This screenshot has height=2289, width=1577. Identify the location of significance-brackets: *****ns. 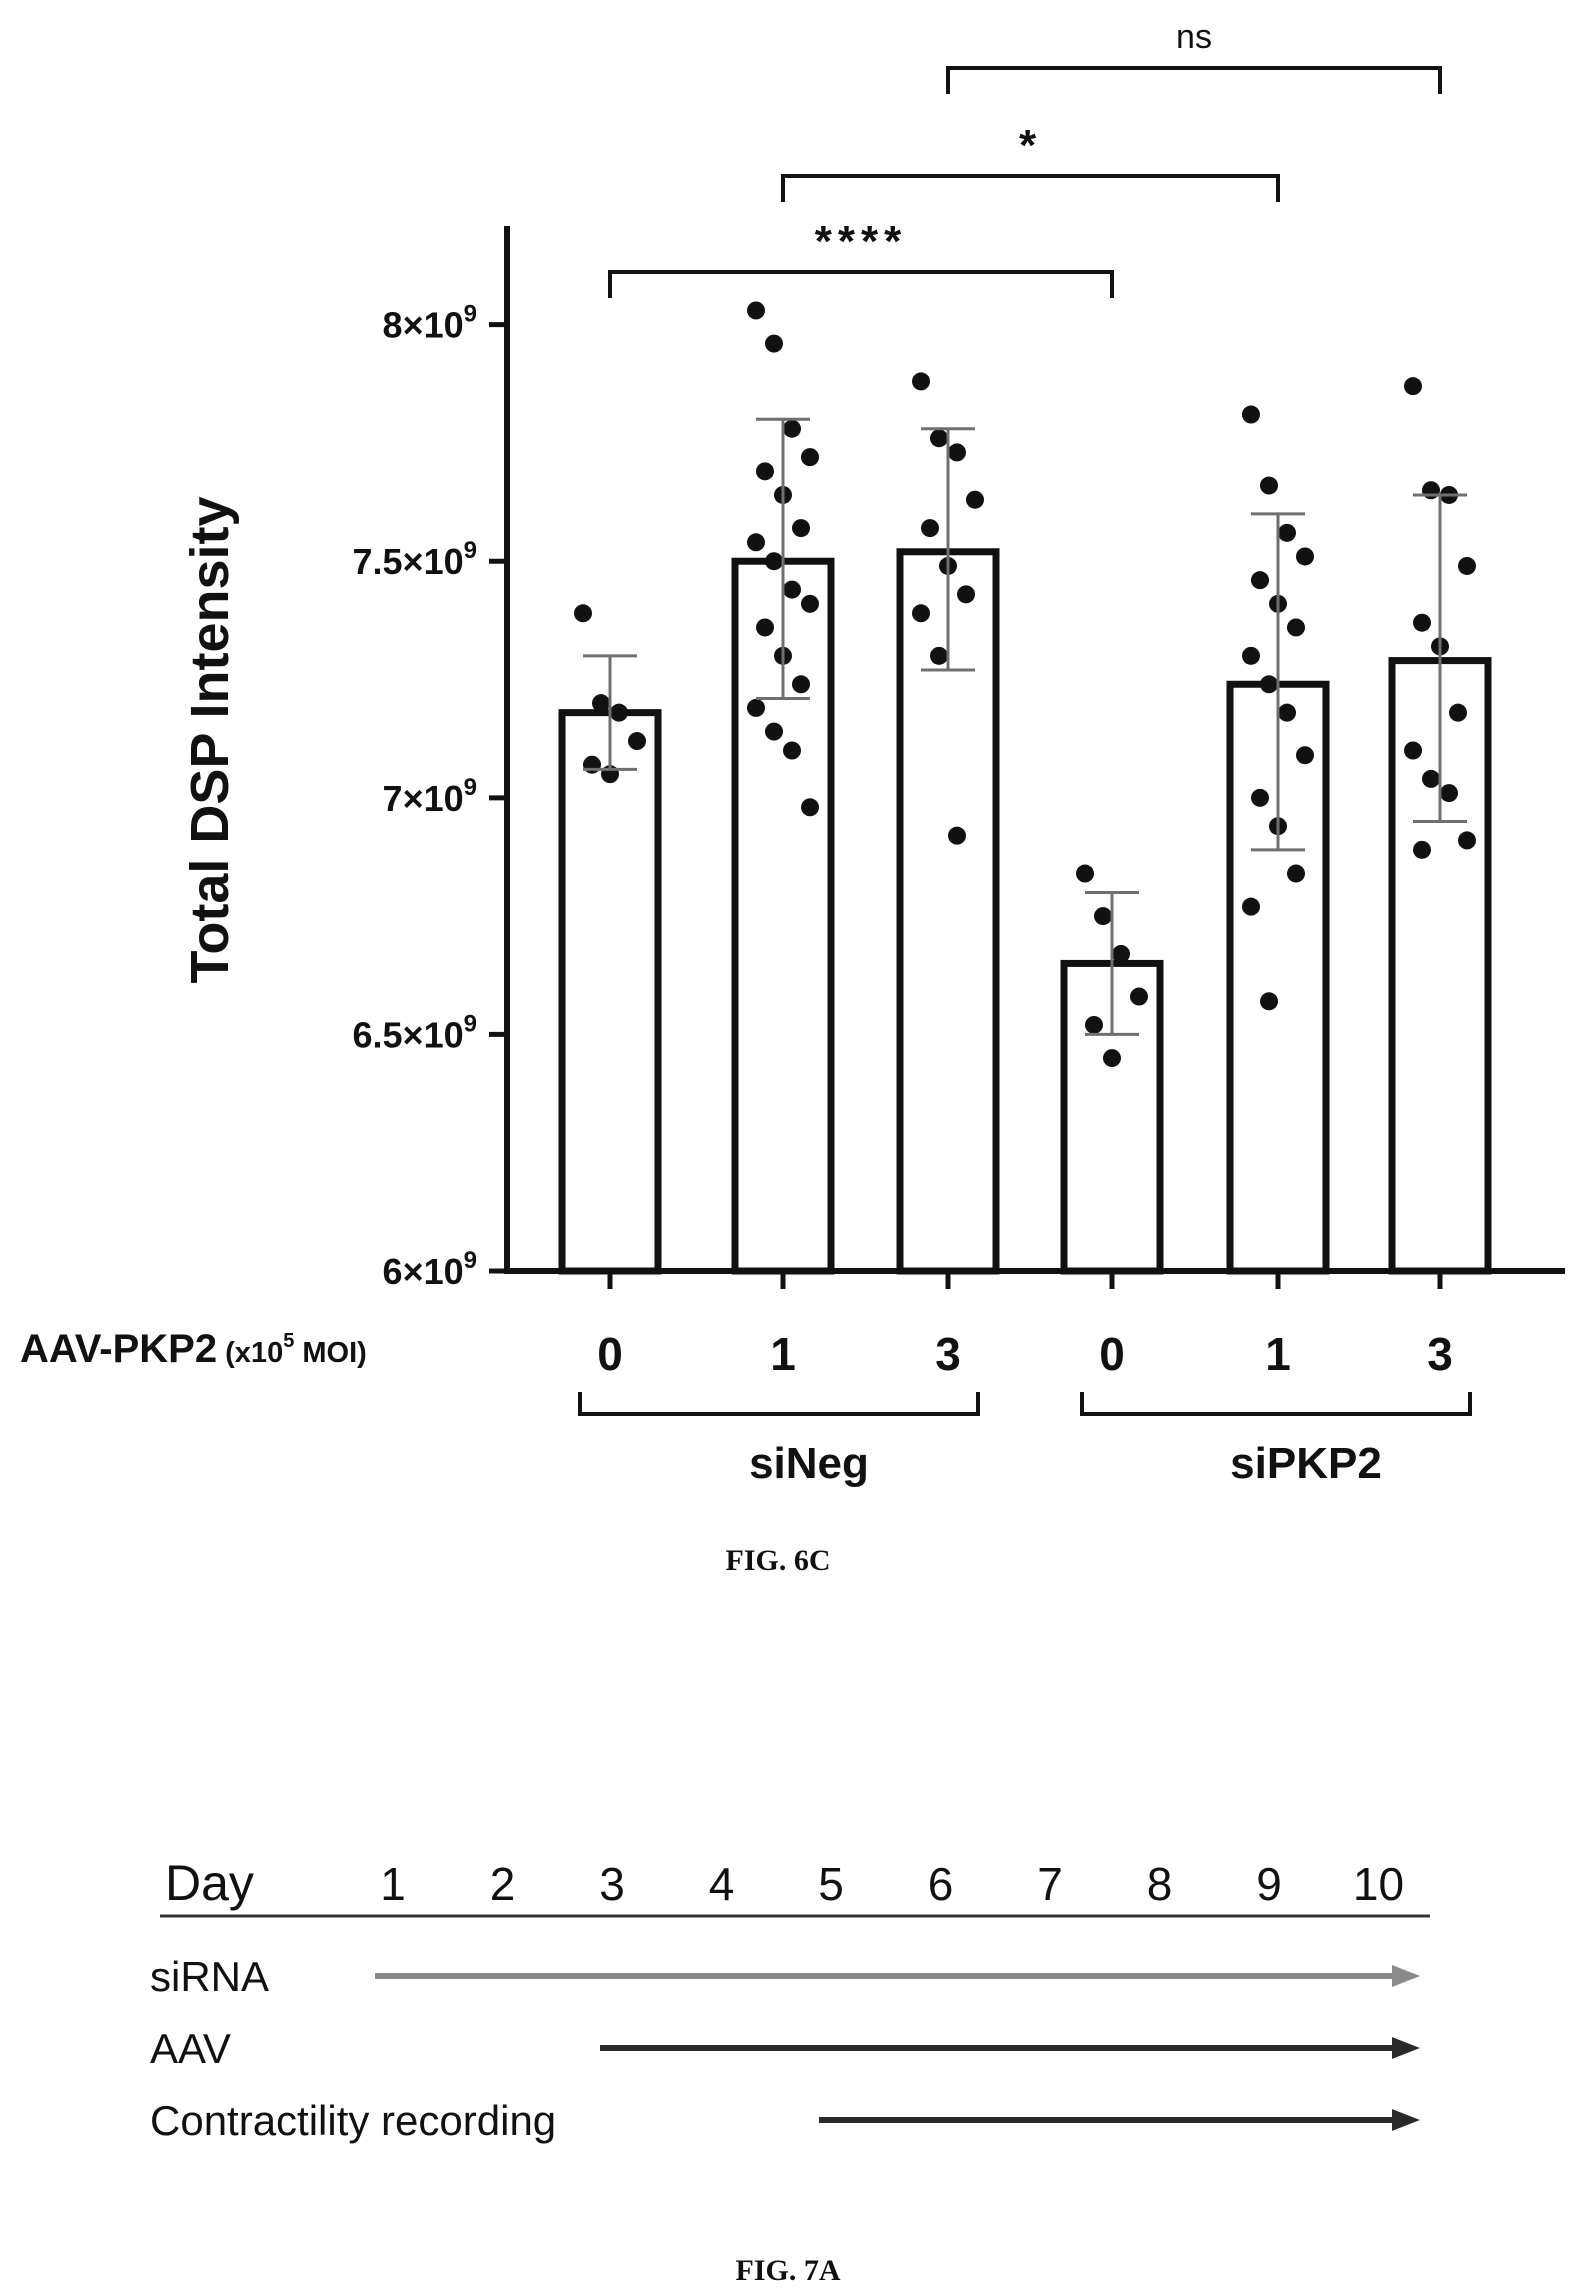
(1025, 158).